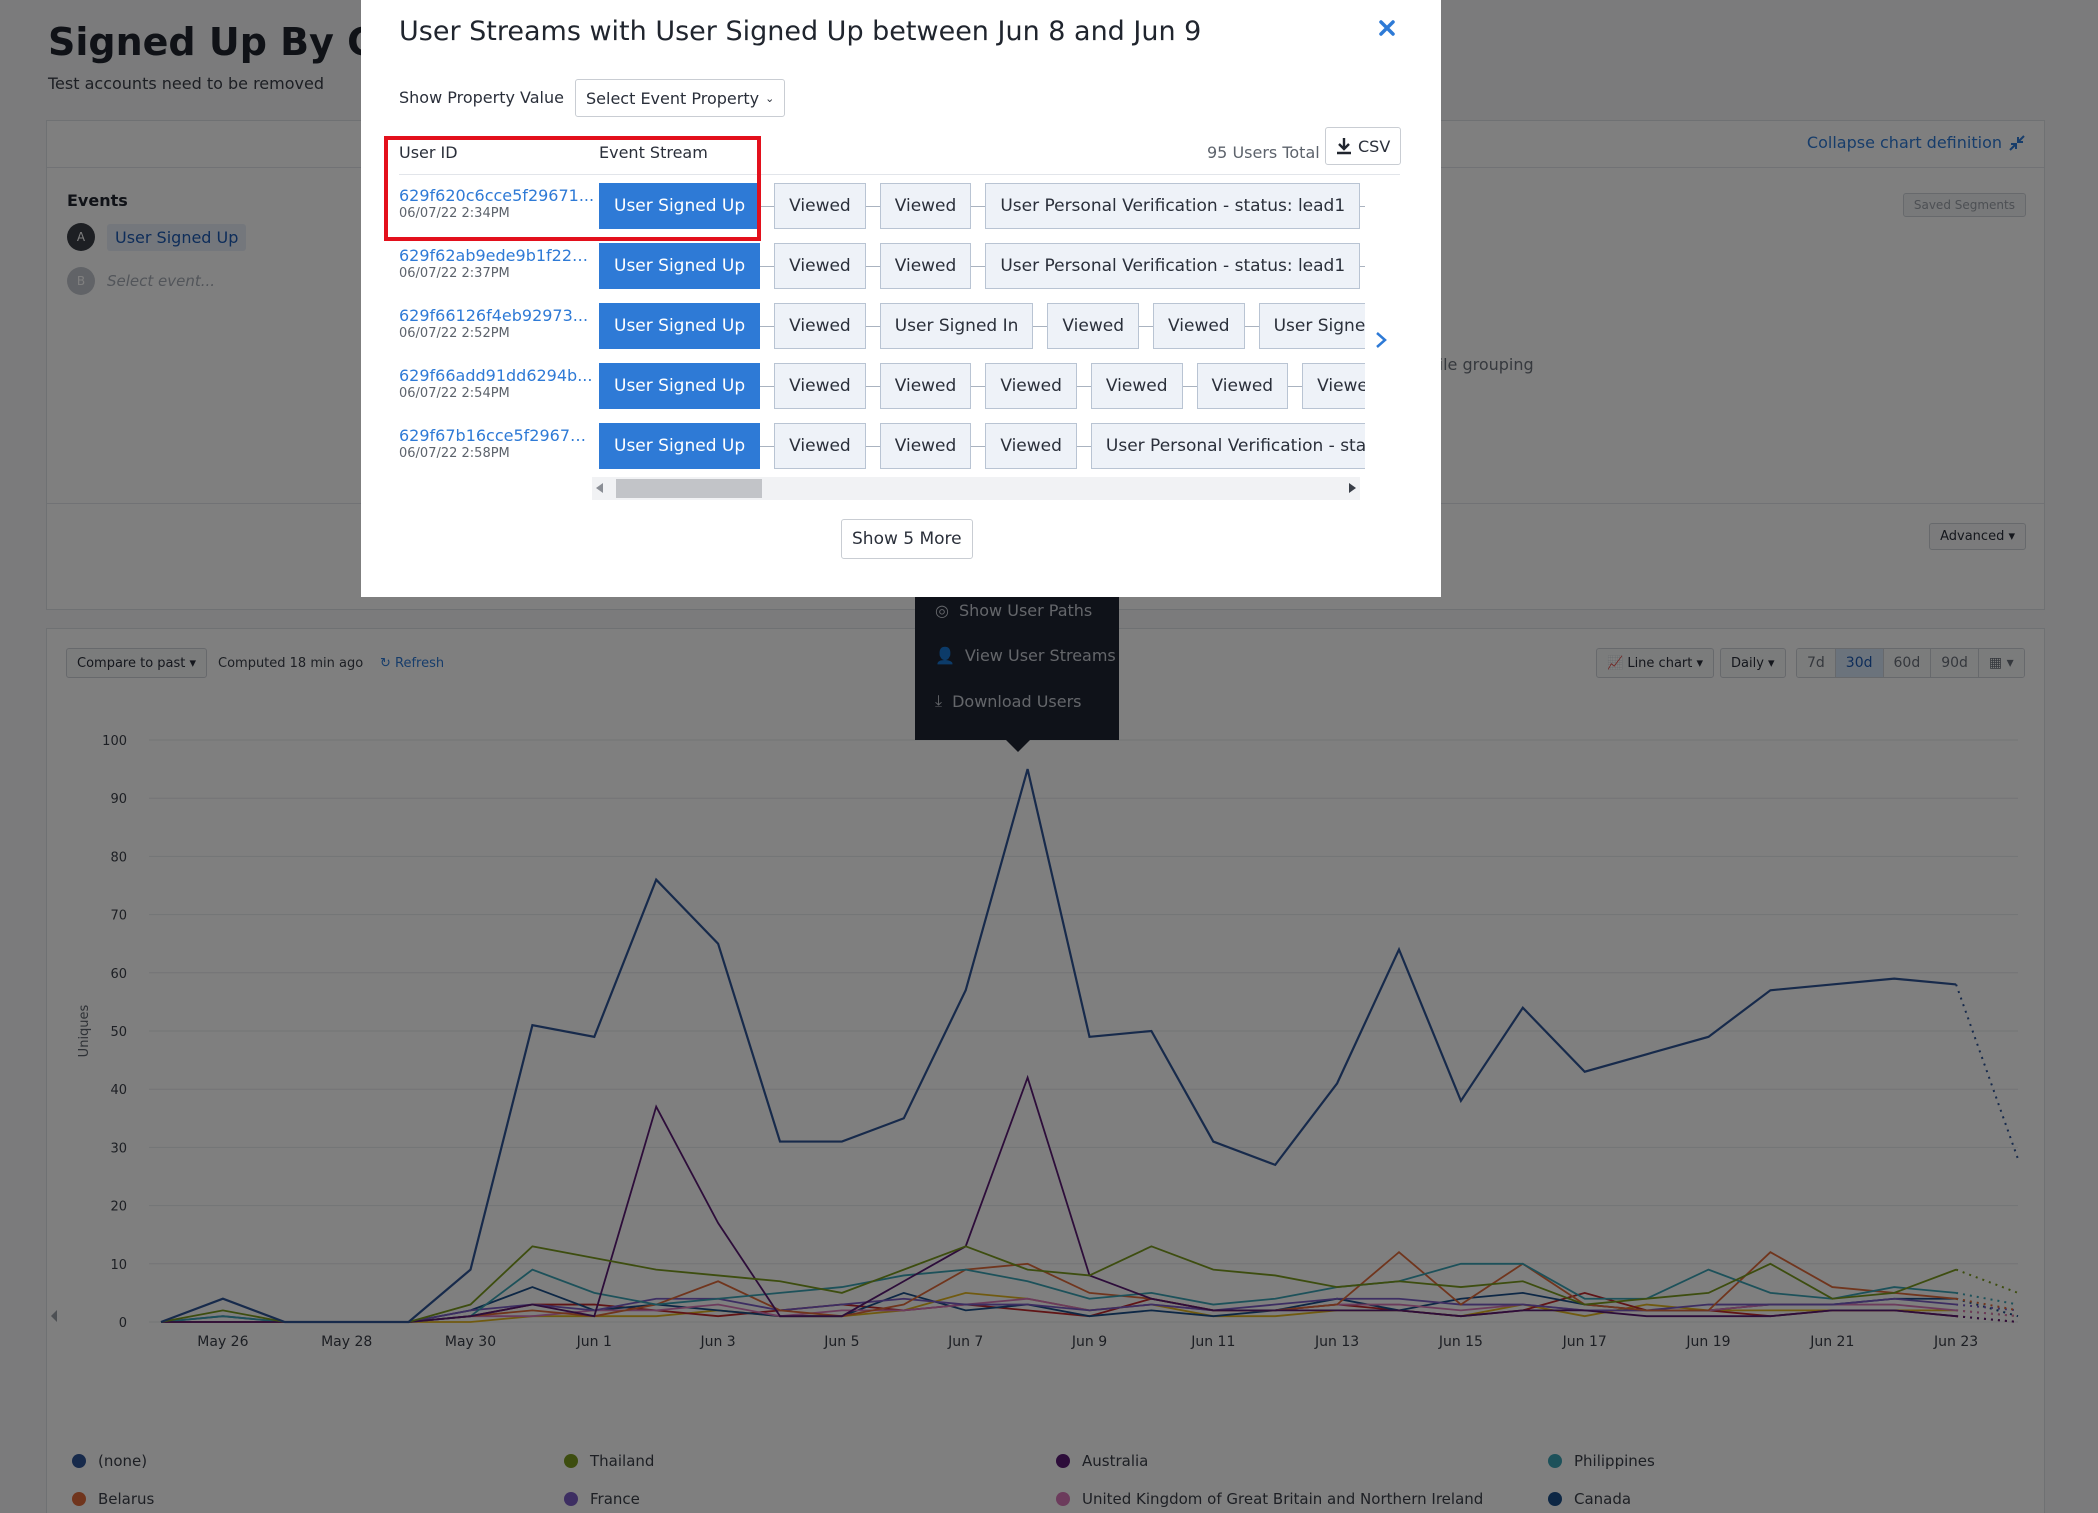 The width and height of the screenshot is (2098, 1513). Describe the element at coordinates (673, 98) in the screenshot. I see `property-select-label: Select Event Property` at that location.